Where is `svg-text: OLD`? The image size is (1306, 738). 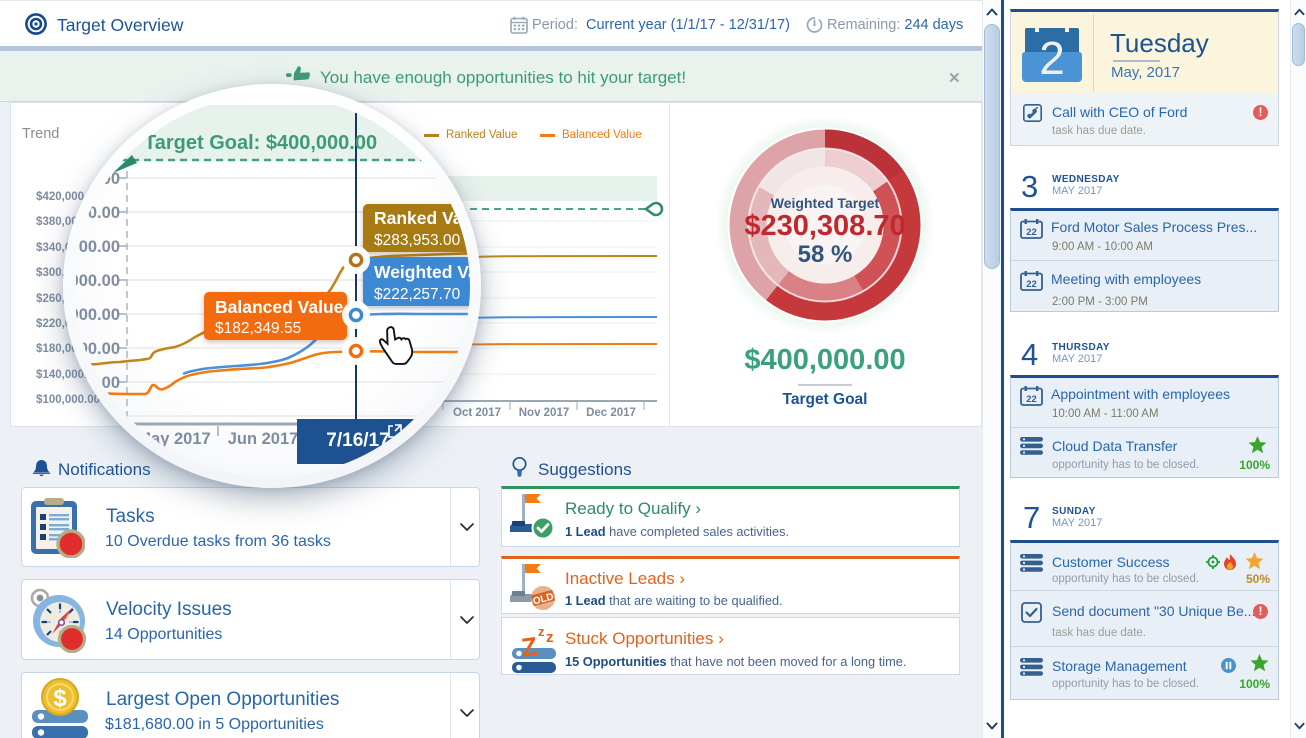 svg-text: OLD is located at coordinates (543, 599).